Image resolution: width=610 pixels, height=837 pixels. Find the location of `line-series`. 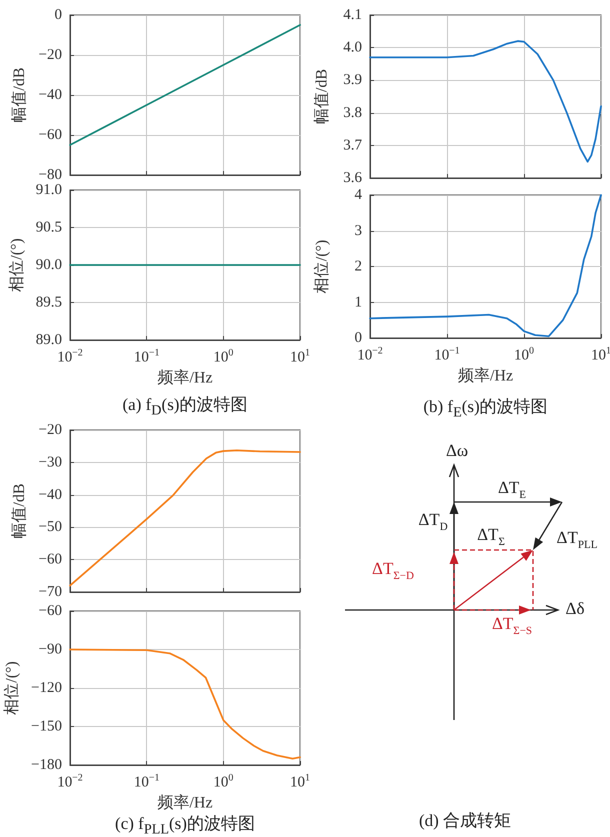

line-series is located at coordinates (185, 85).